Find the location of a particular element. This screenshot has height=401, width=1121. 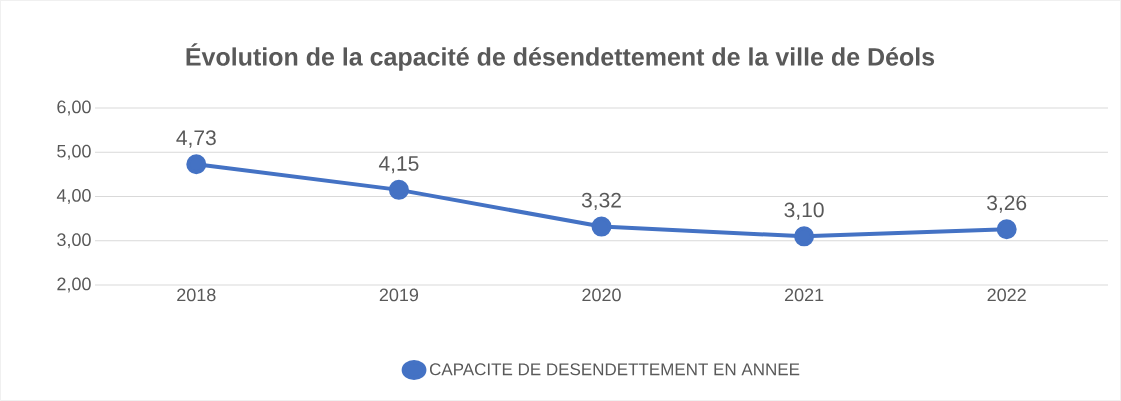

x-tick-label: 2022 is located at coordinates (1006, 295).